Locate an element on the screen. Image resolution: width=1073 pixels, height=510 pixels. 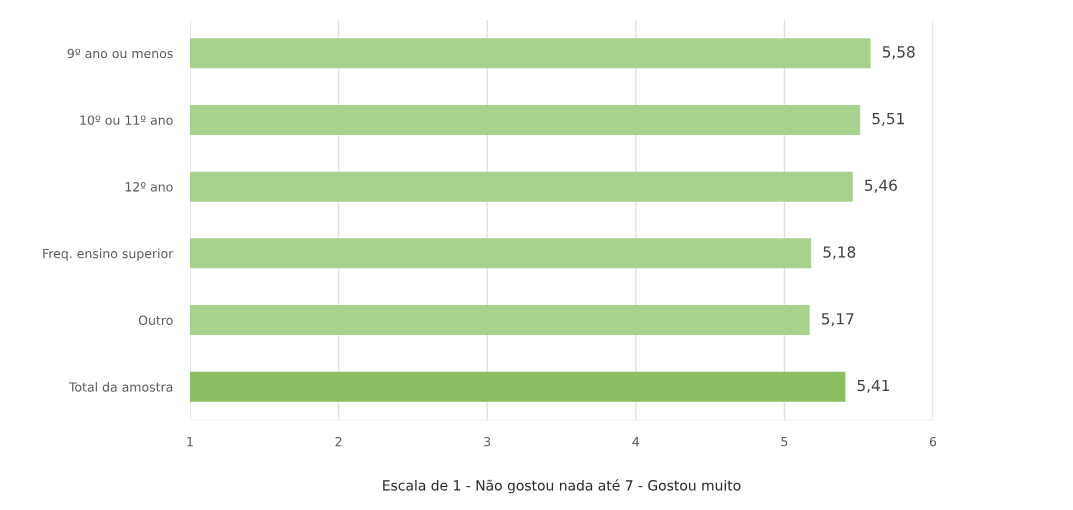
x-tick-label: 6 is located at coordinates (933, 441).